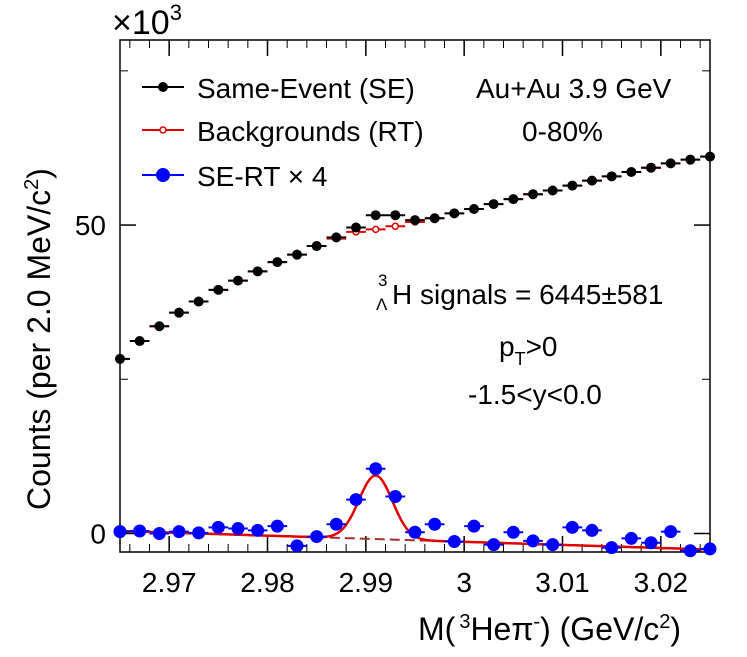 This screenshot has width=747, height=657. Describe the element at coordinates (366, 582) in the screenshot. I see `x-tick-label: 2.99` at that location.